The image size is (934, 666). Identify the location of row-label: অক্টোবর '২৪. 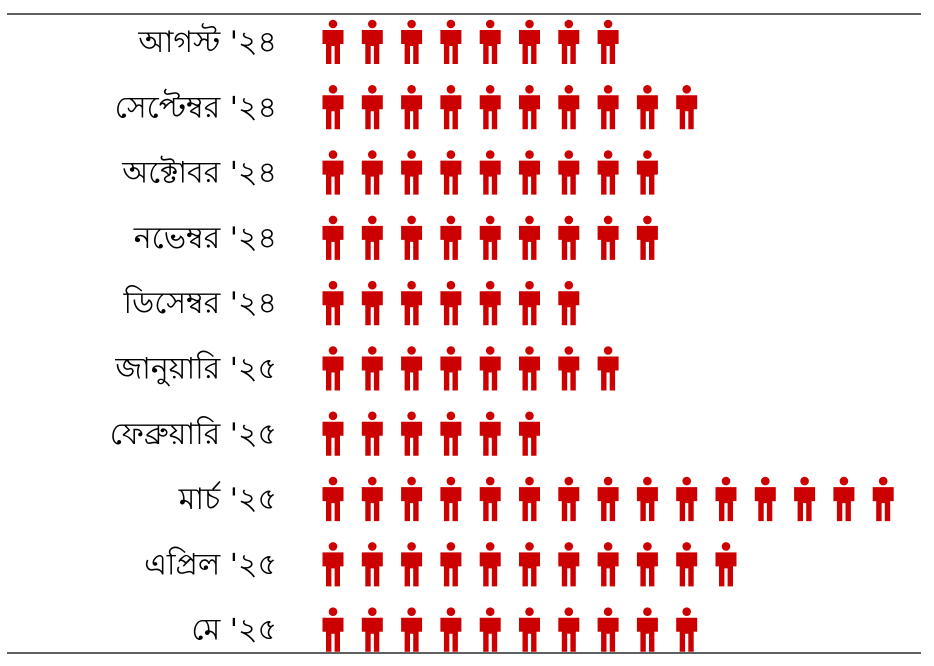
(199, 173).